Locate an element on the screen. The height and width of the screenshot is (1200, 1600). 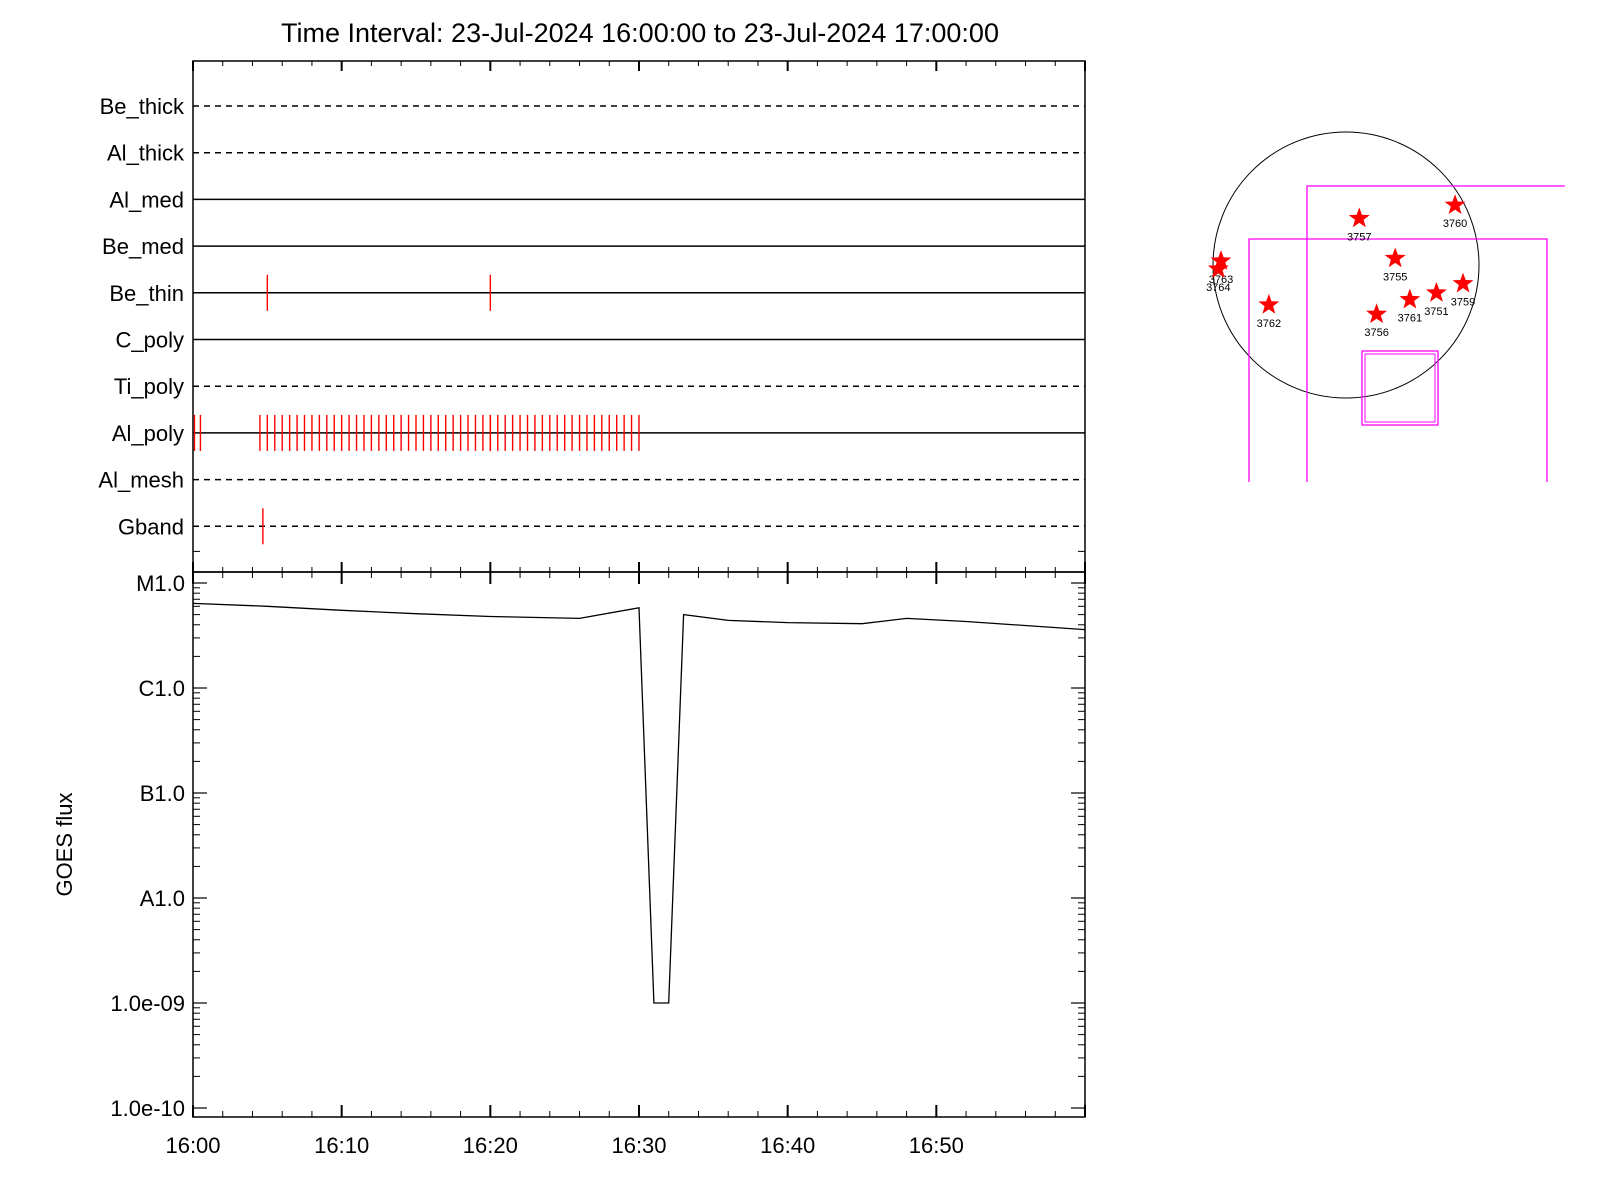
timeline-row-label: Al_thick is located at coordinates (146, 153).